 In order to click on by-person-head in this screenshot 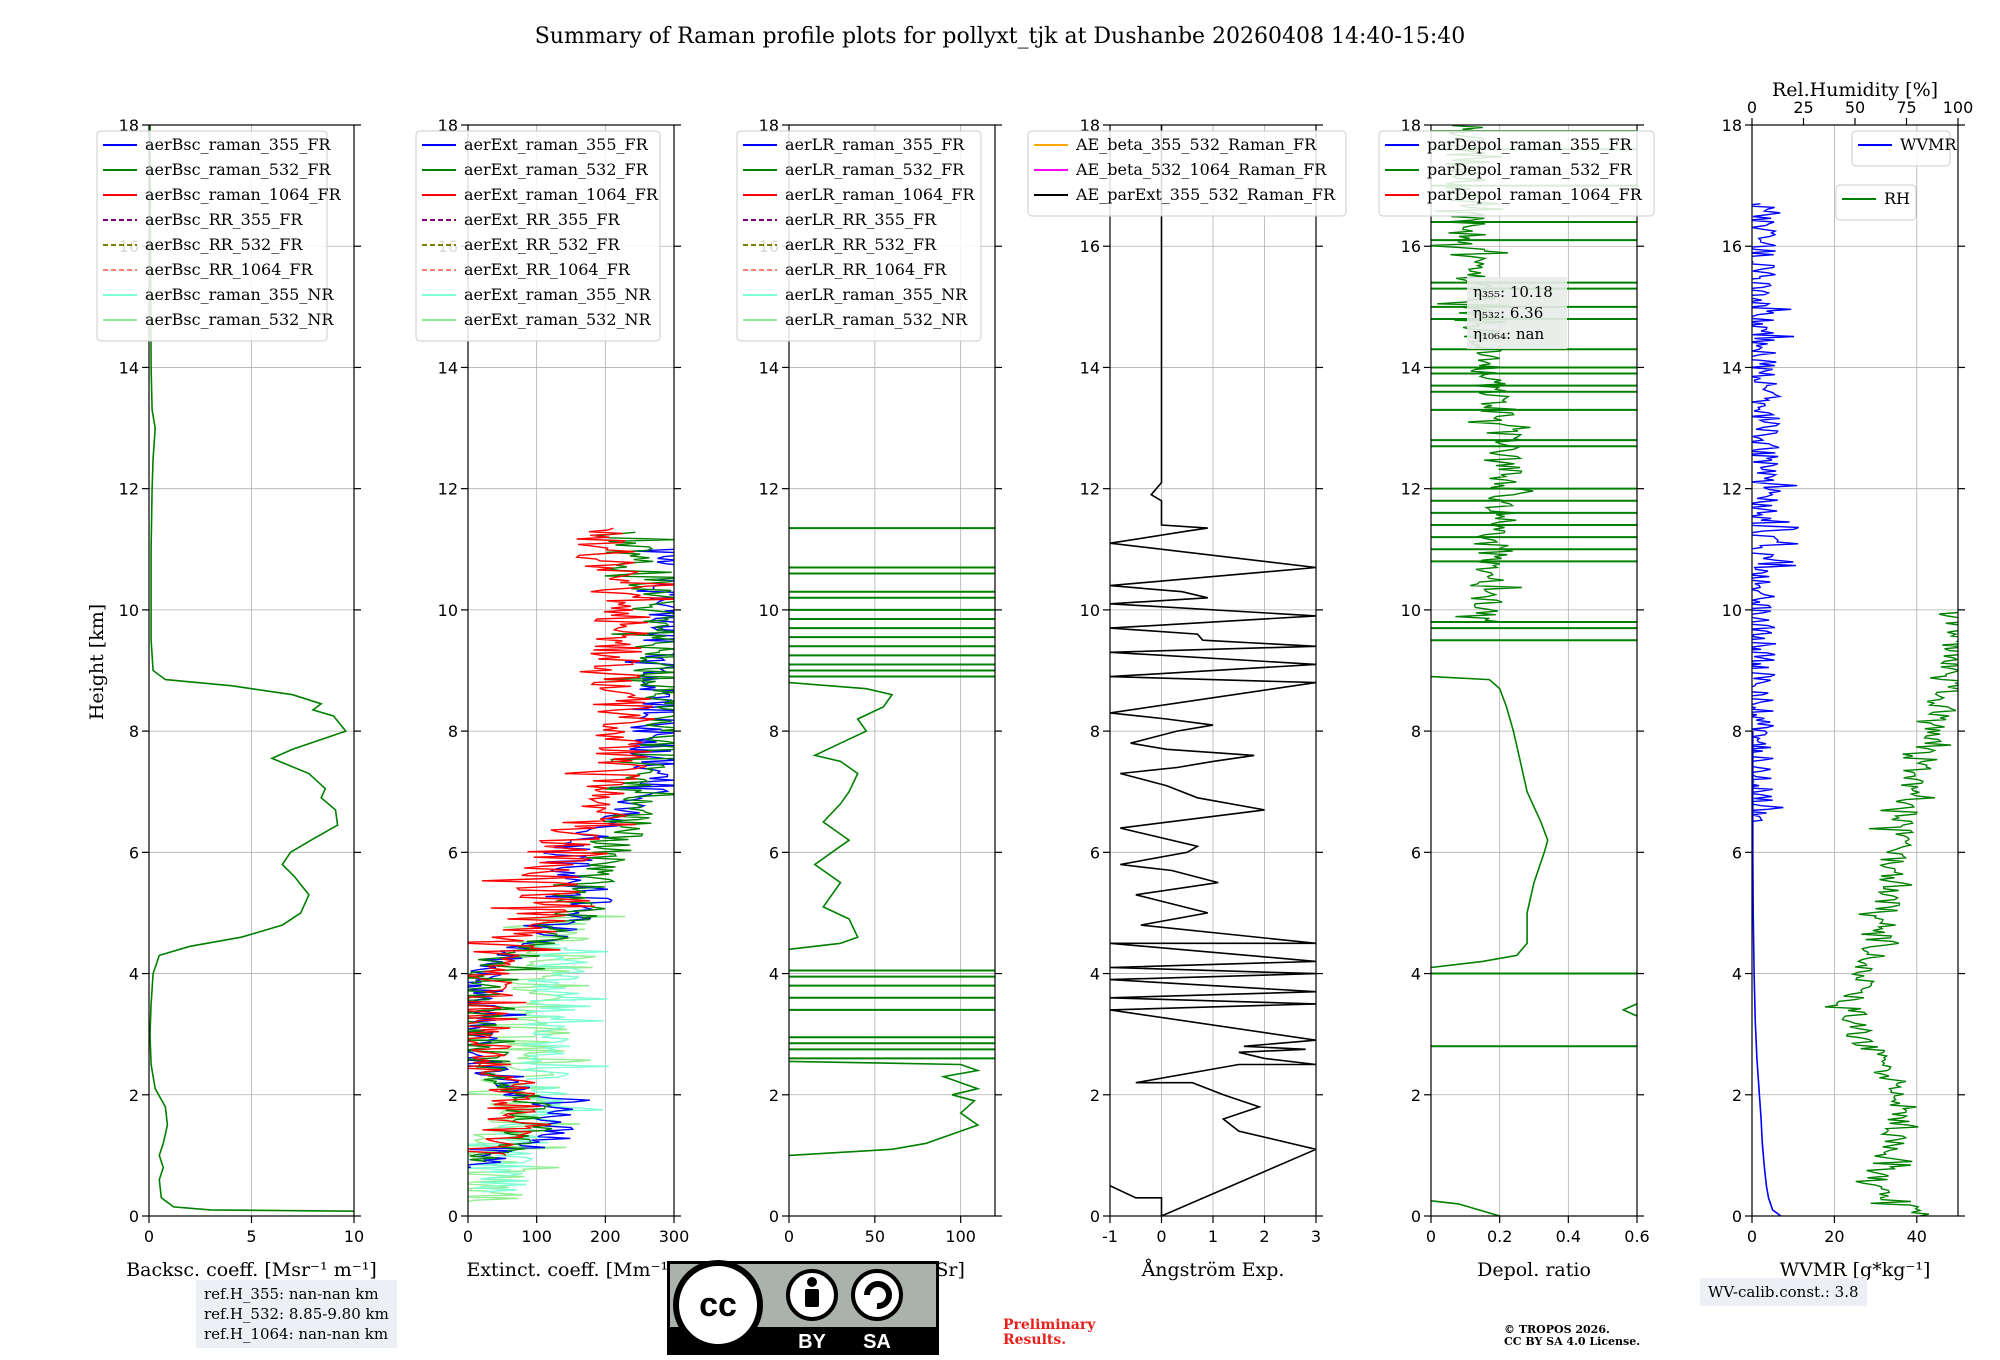, I will do `click(812, 1282)`.